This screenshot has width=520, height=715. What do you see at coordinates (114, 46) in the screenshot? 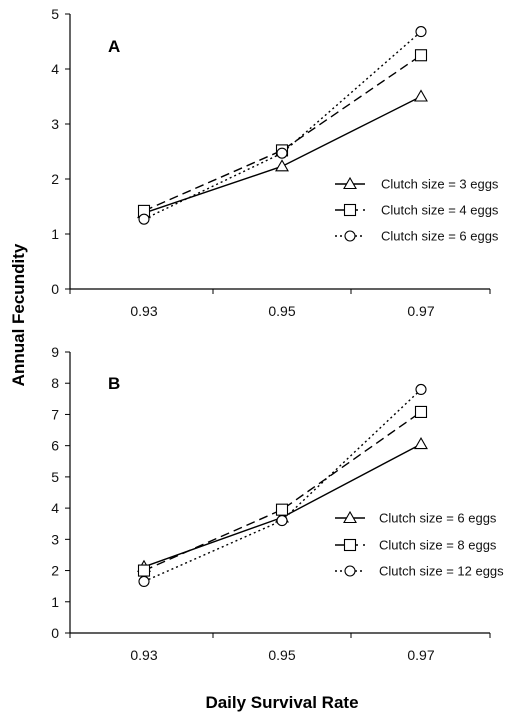
I see `panel-letter: A` at bounding box center [114, 46].